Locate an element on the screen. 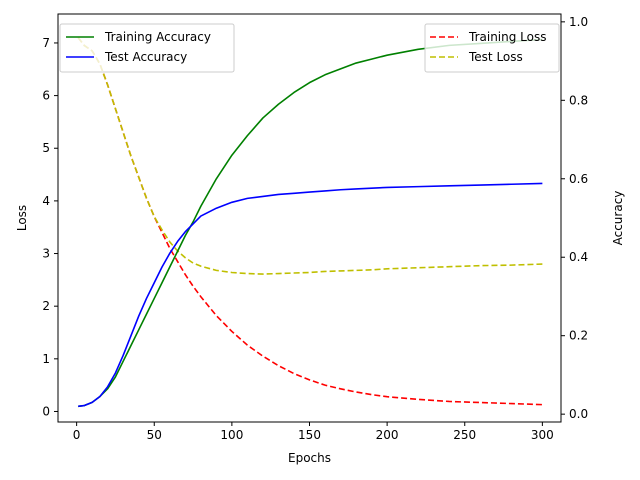 This screenshot has width=640, height=480. left-y-tick-label: 5 is located at coordinates (46, 148).